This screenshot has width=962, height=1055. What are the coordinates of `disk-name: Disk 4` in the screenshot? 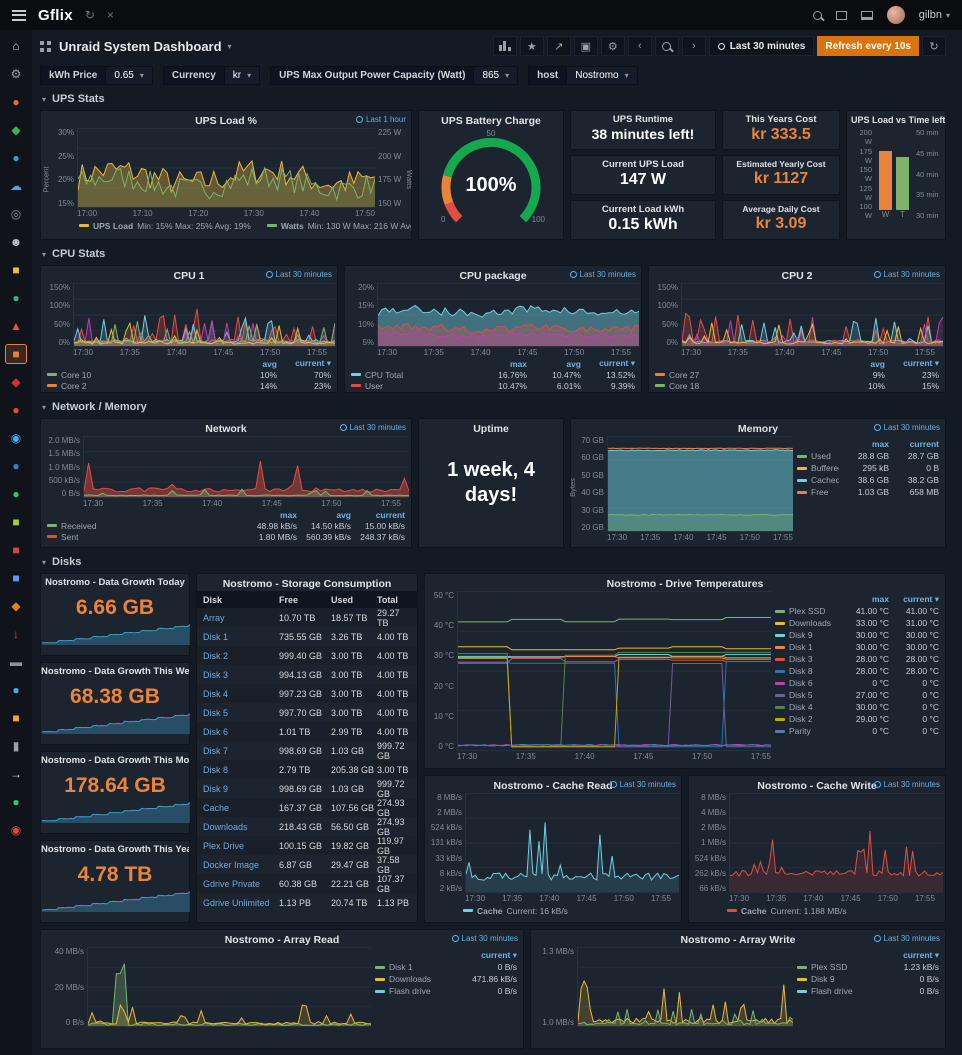 It's located at (216, 693).